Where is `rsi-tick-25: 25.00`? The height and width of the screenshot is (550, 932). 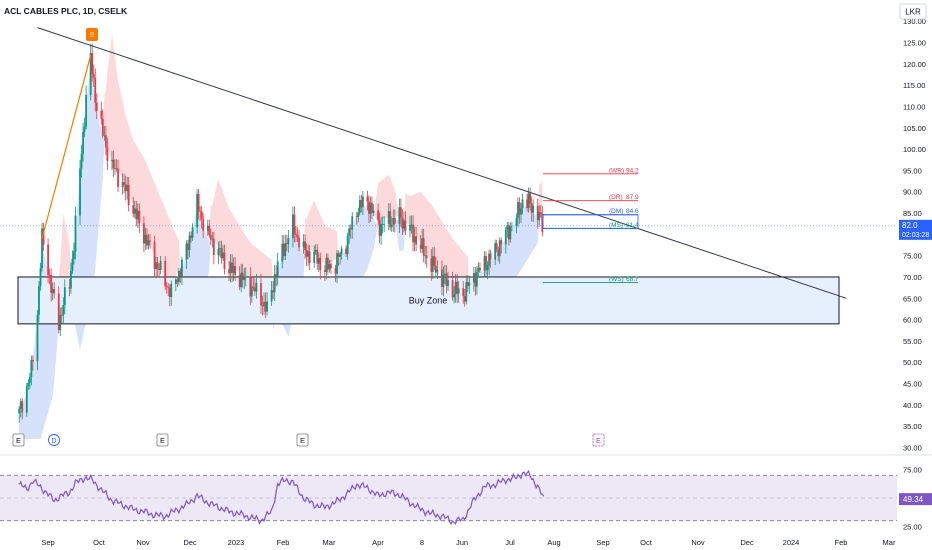
rsi-tick-25: 25.00 is located at coordinates (912, 526).